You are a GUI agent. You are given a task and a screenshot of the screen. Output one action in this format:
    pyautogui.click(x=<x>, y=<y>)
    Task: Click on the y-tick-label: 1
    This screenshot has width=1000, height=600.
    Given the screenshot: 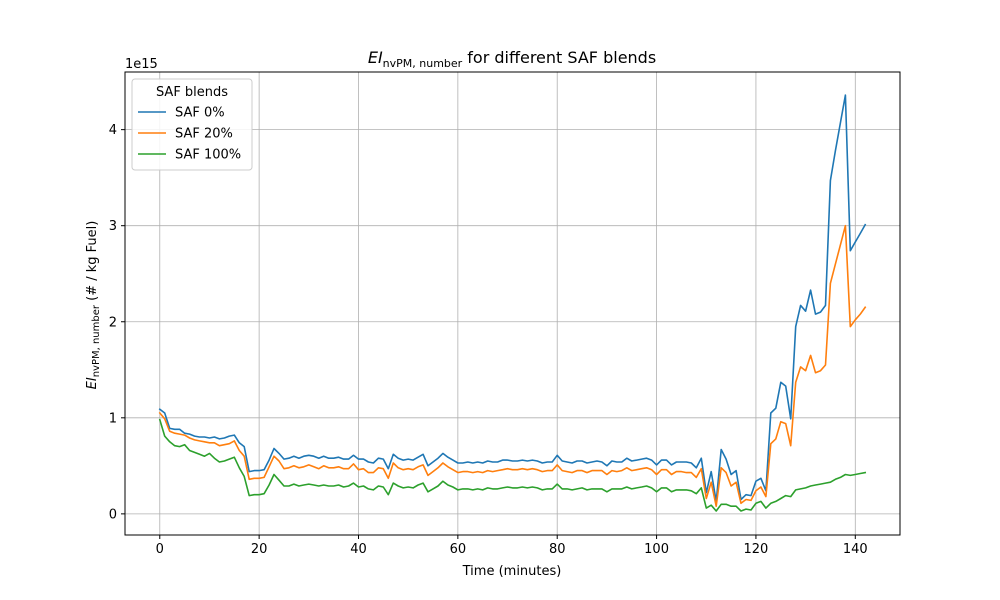 What is the action you would take?
    pyautogui.click(x=113, y=418)
    